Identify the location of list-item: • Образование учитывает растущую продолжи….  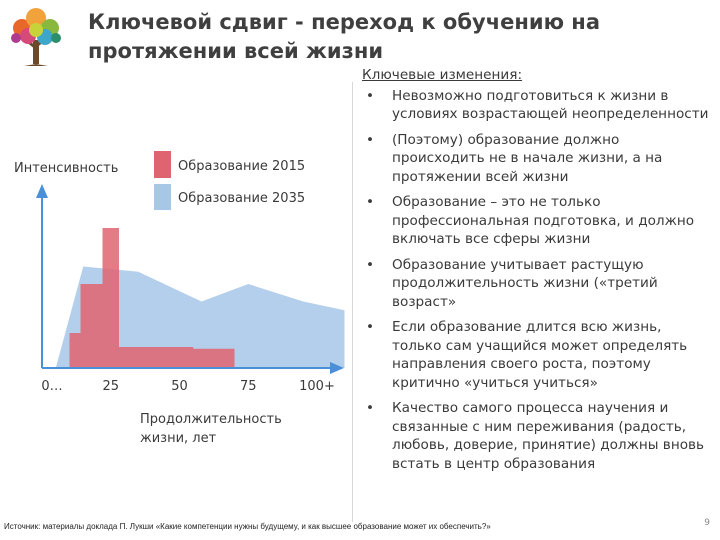
(538, 284).